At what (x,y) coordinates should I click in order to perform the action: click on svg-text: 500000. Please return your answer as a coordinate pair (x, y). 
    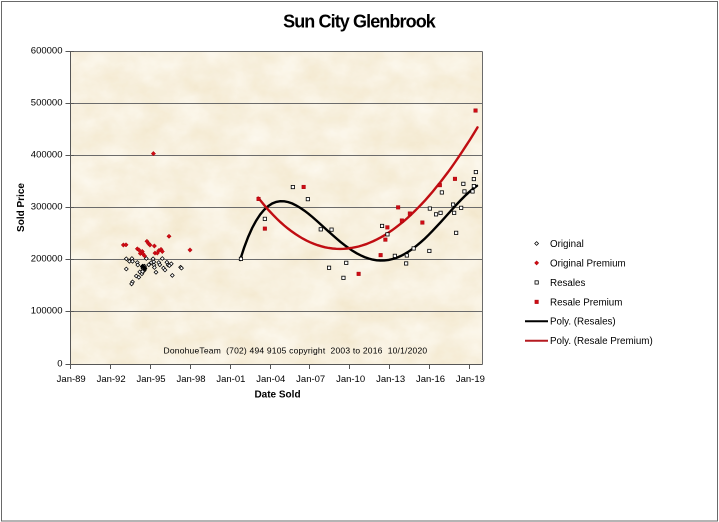
    Looking at the image, I should click on (47, 102).